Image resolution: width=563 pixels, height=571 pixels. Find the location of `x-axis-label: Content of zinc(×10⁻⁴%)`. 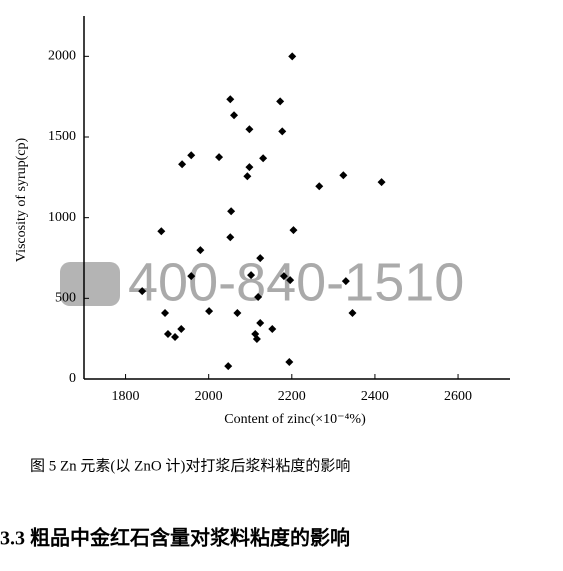

x-axis-label: Content of zinc(×10⁻⁴%) is located at coordinates (295, 419).